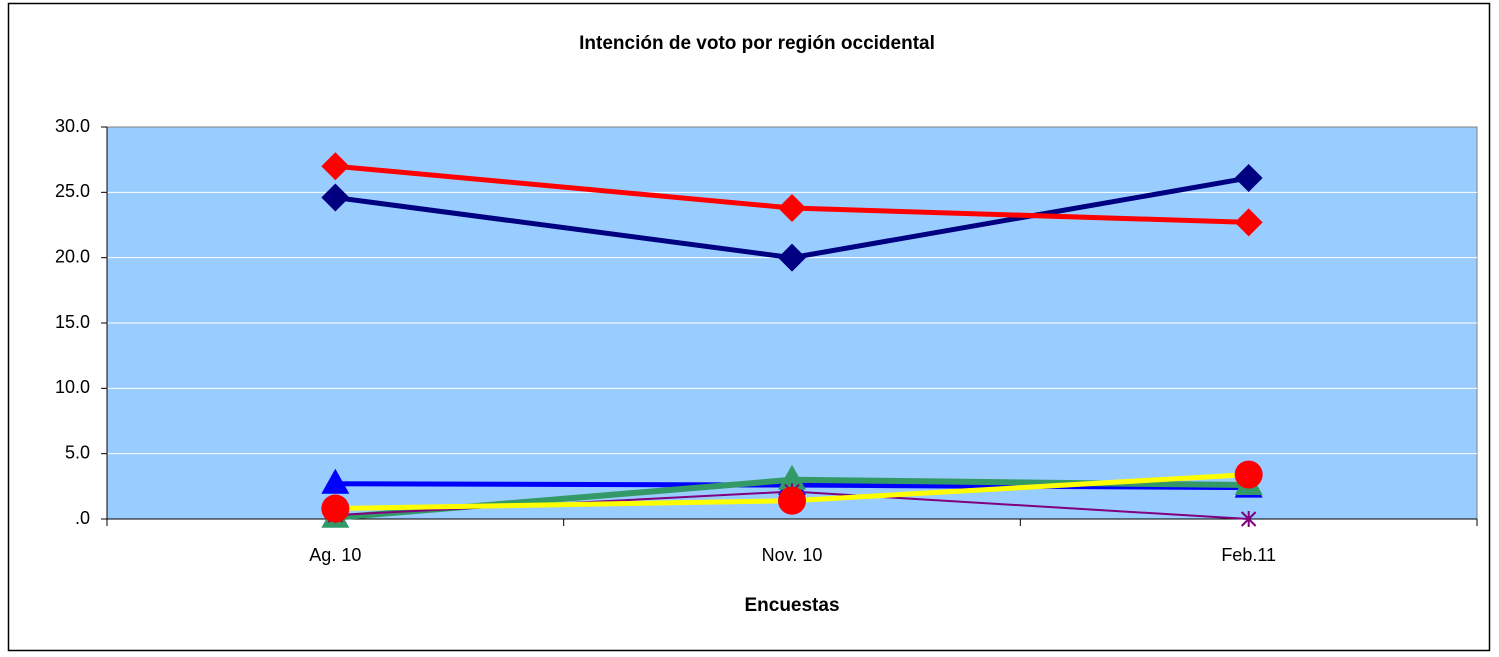 Image resolution: width=1499 pixels, height=657 pixels. I want to click on y-tick-label: .0, so click(82, 518).